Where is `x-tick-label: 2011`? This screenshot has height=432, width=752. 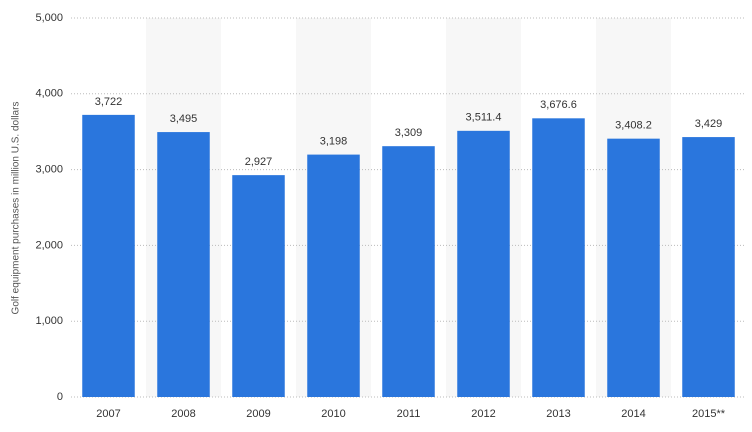 x-tick-label: 2011 is located at coordinates (409, 414).